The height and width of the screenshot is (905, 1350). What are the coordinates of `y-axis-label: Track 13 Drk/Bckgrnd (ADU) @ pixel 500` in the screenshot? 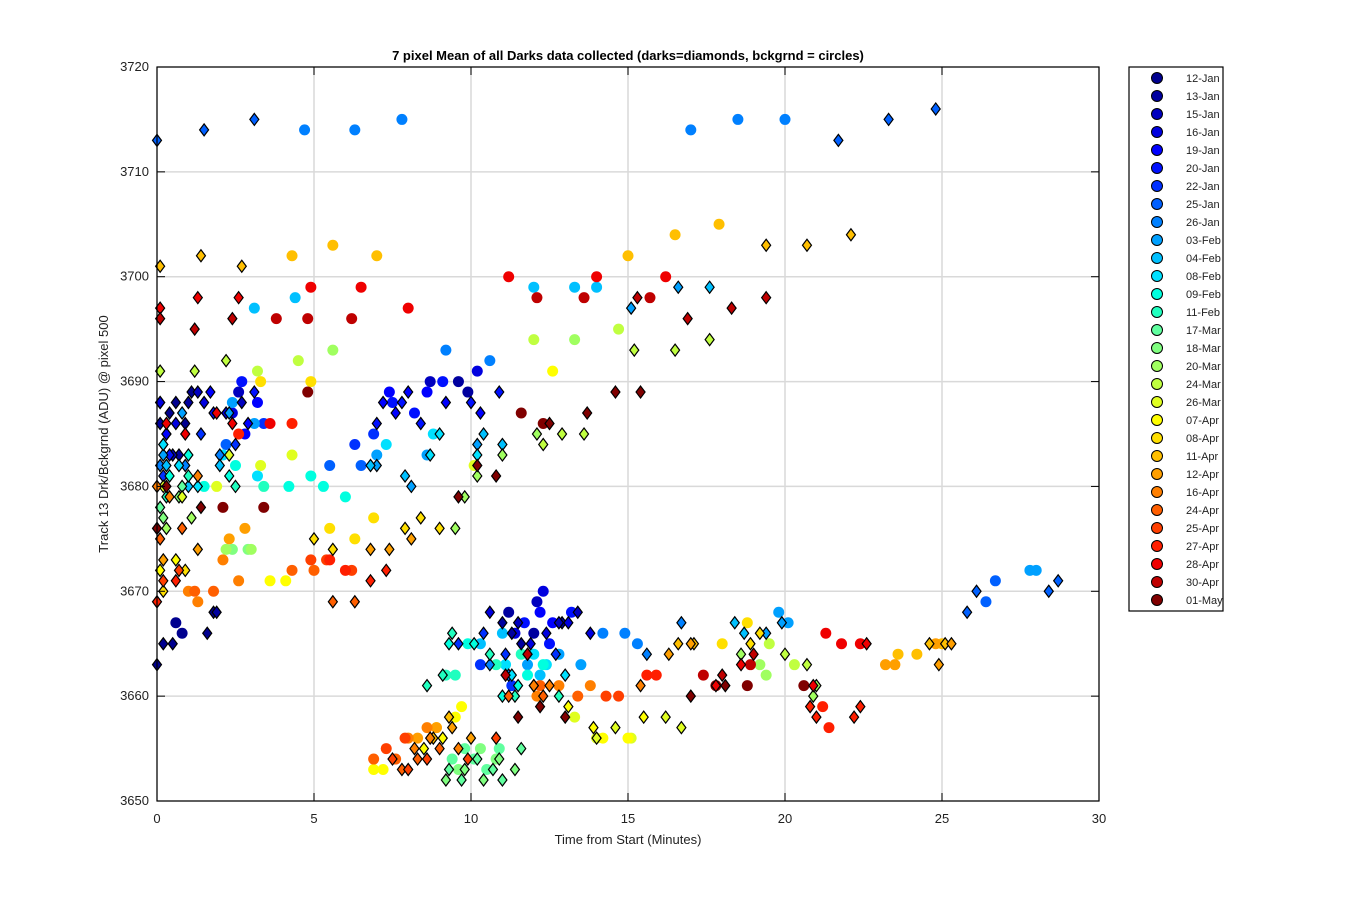 It's located at (103, 433).